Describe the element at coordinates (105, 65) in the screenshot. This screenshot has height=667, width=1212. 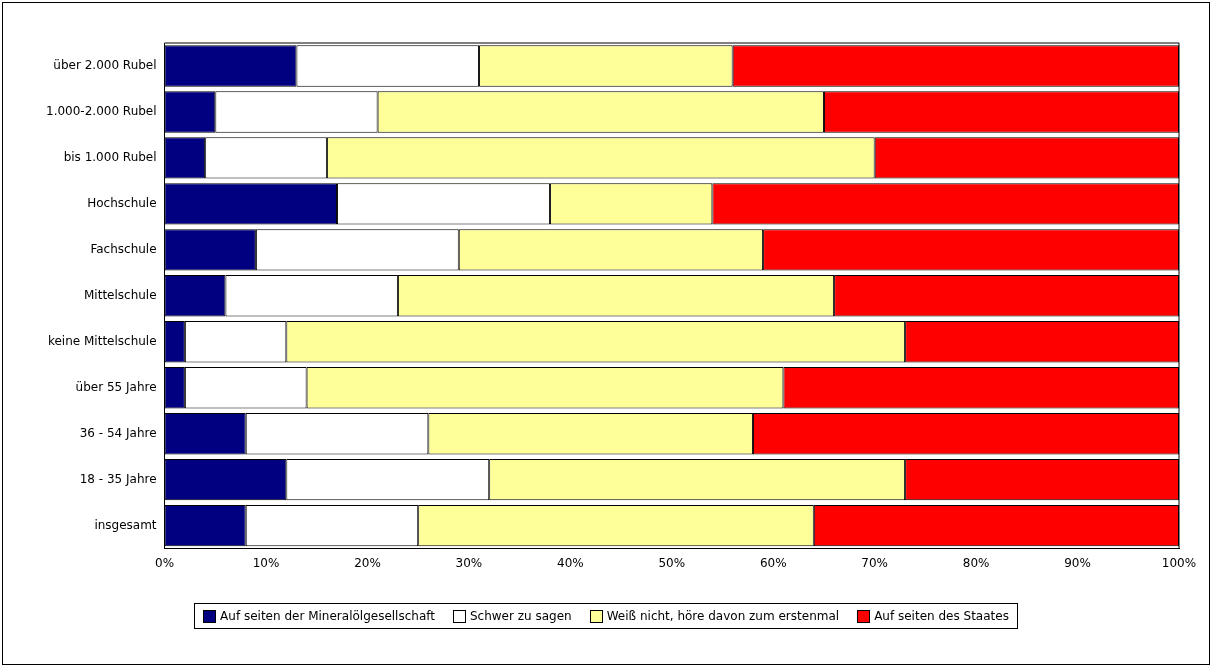
I see `y-tick-label: über 2.000 Rubel` at that location.